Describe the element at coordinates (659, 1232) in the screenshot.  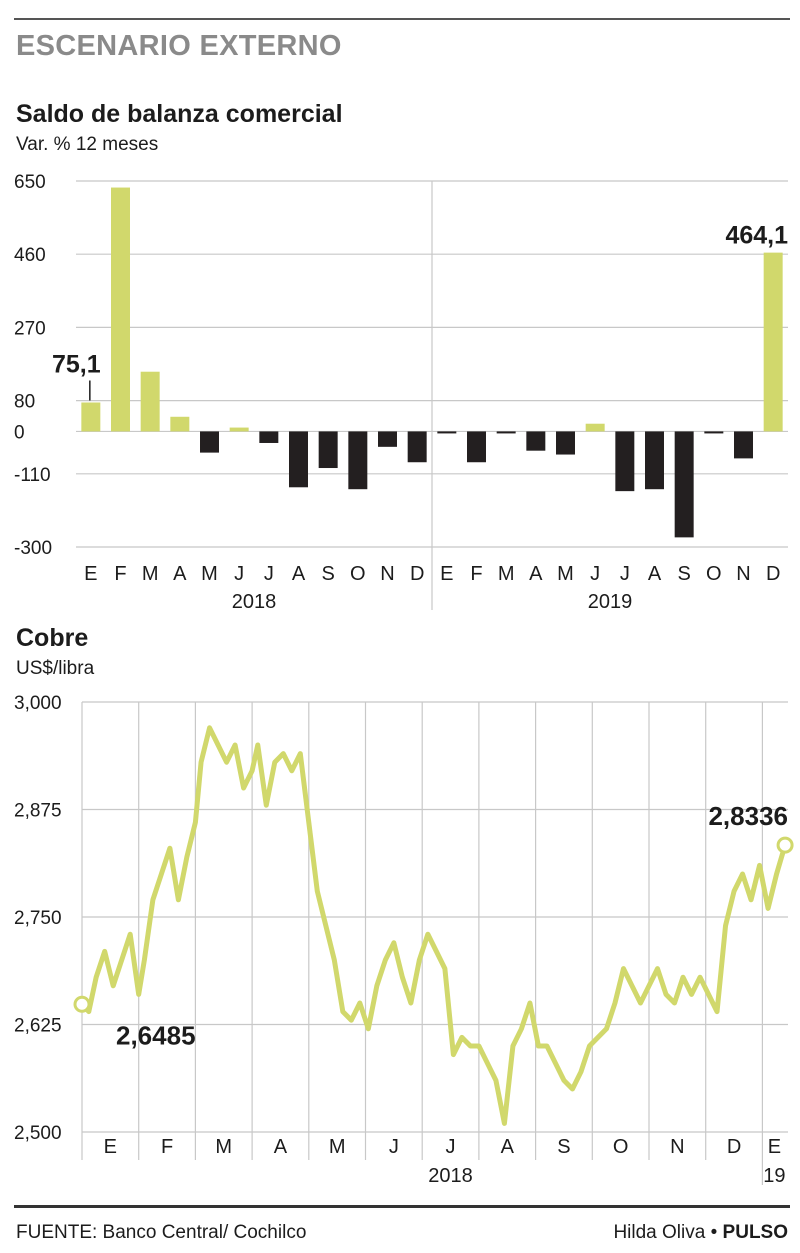
I see `author-name: Hilda Oliva` at that location.